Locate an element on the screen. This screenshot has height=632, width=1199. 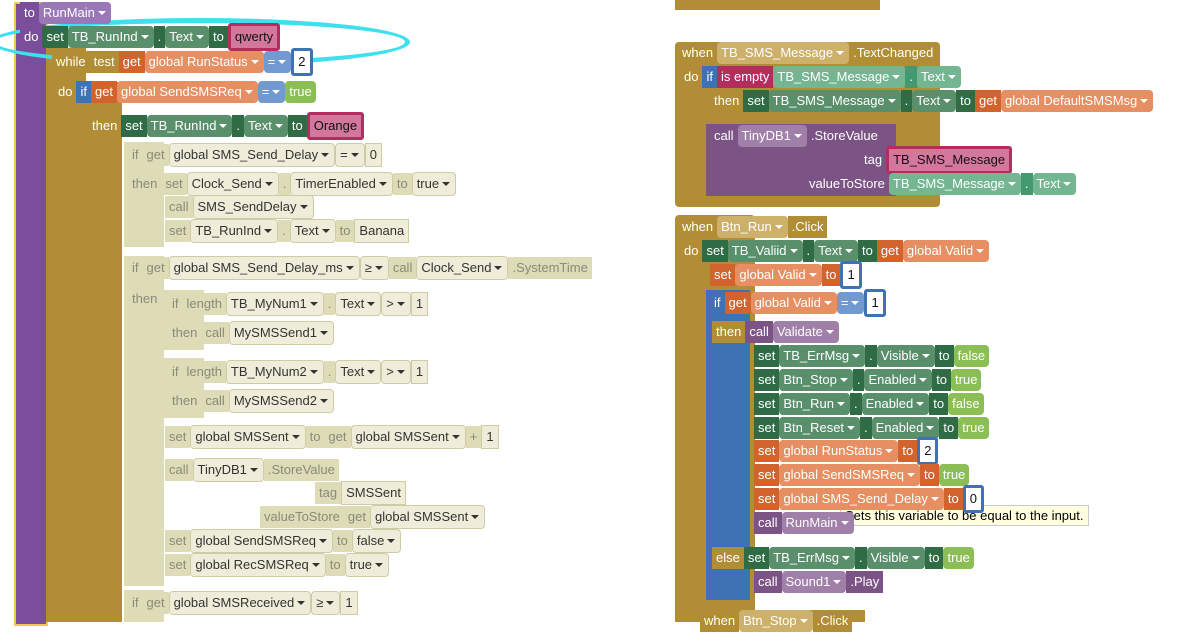
dropdown: global RecSMSReq is located at coordinates (258, 565).